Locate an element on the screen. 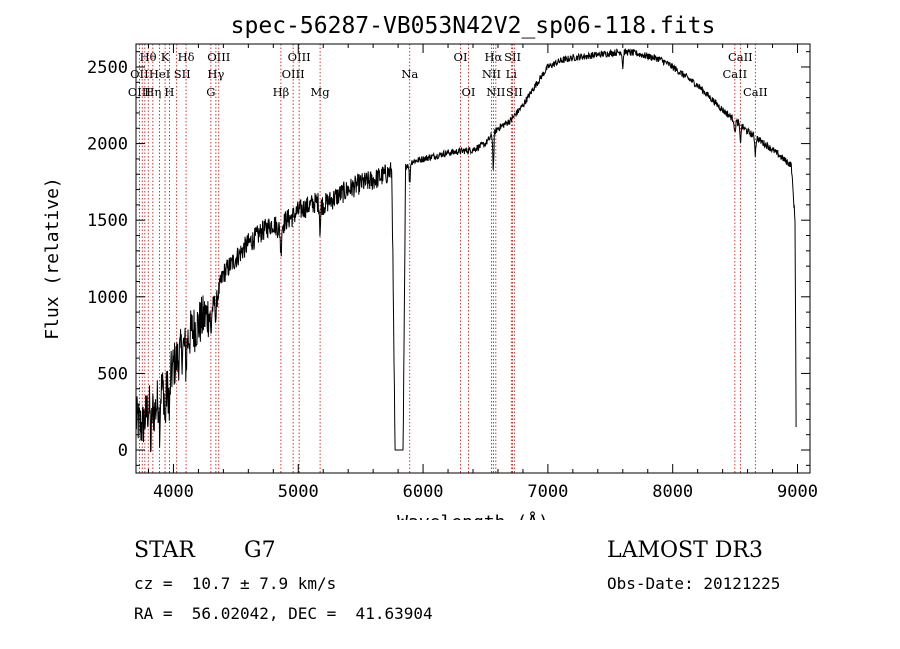 Image resolution: width=900 pixels, height=649 pixels. obs-date: Obs-Date: 20121225 is located at coordinates (694, 583).